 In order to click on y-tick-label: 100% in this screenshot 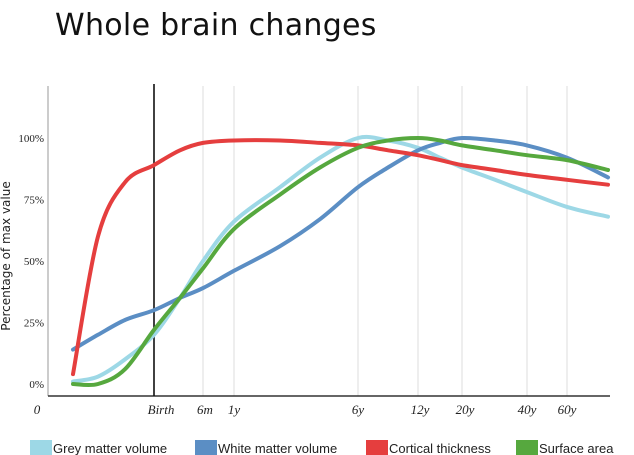, I will do `click(31, 139)`.